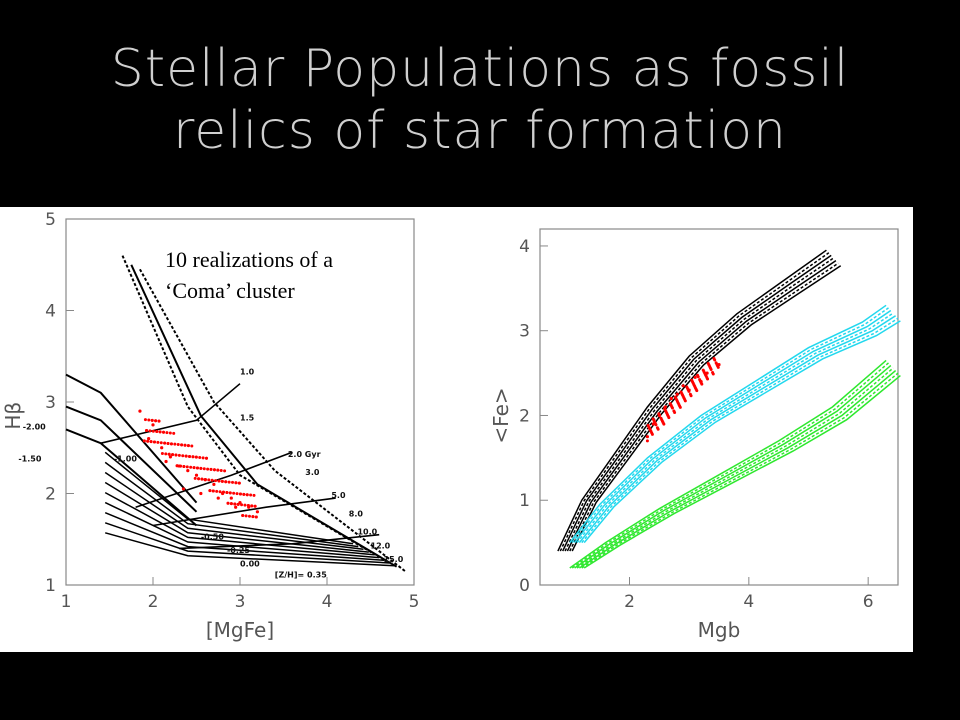  I want to click on left-age-label: 5.0, so click(338, 495).